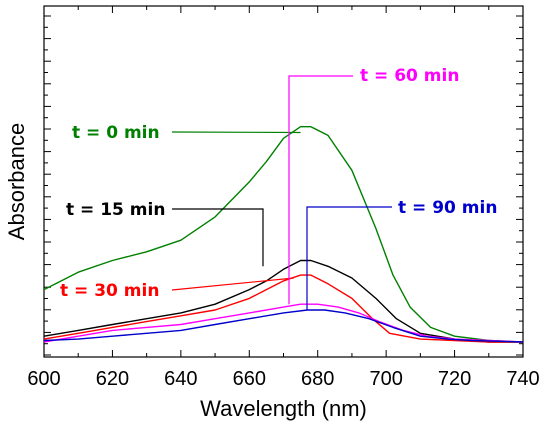  Describe the element at coordinates (16, 181) in the screenshot. I see `y-axis-label: Absorbance` at that location.